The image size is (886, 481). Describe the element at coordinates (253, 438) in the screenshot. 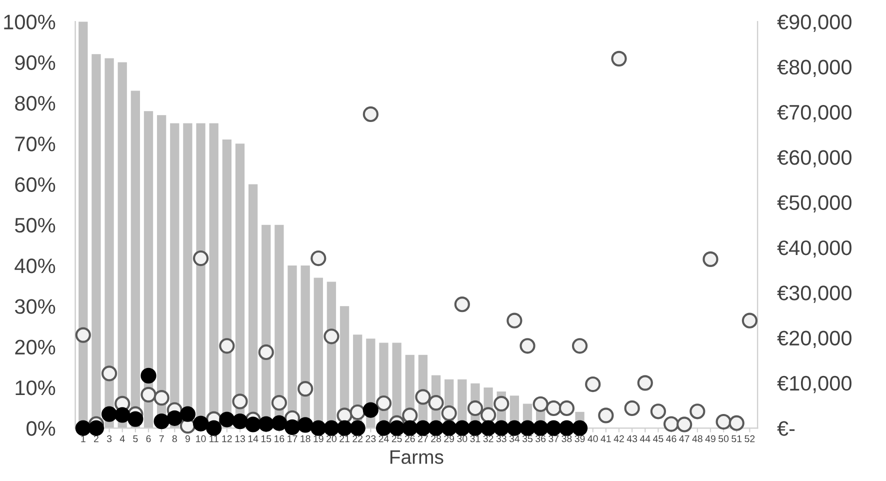

I see `x-tick-label: 14` at that location.